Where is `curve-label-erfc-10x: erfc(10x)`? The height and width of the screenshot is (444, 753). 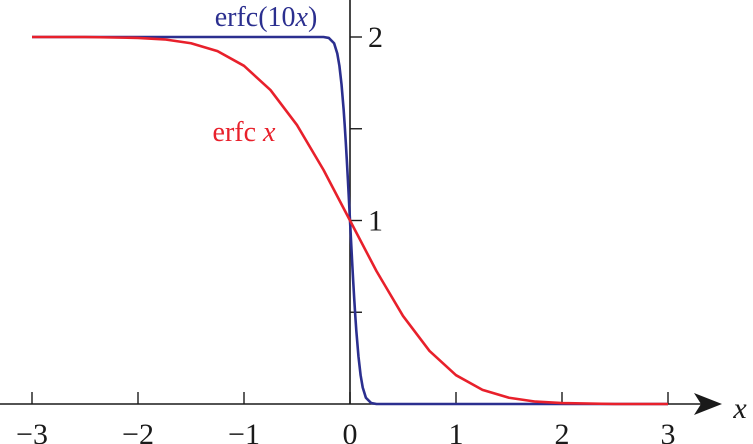 curve-label-erfc-10x: erfc(10x) is located at coordinates (266, 17).